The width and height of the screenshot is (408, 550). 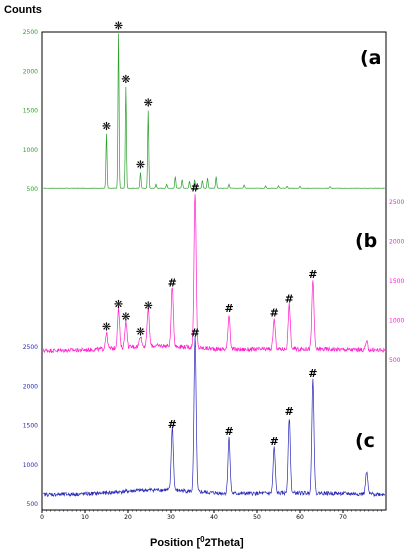 I want to click on x-axis-title-main: Position [, so click(x=175, y=543).